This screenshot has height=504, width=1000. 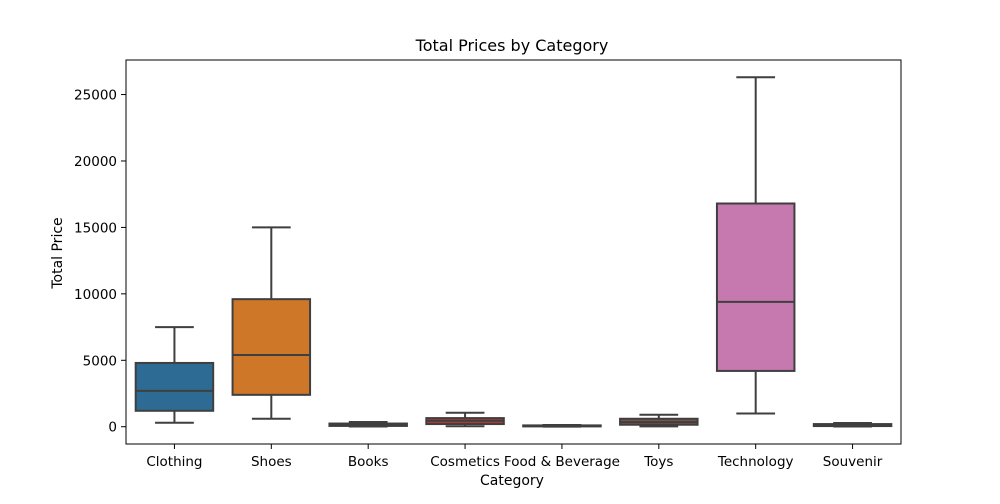 What do you see at coordinates (562, 462) in the screenshot?
I see `x-tick-label: Food & Beverage` at bounding box center [562, 462].